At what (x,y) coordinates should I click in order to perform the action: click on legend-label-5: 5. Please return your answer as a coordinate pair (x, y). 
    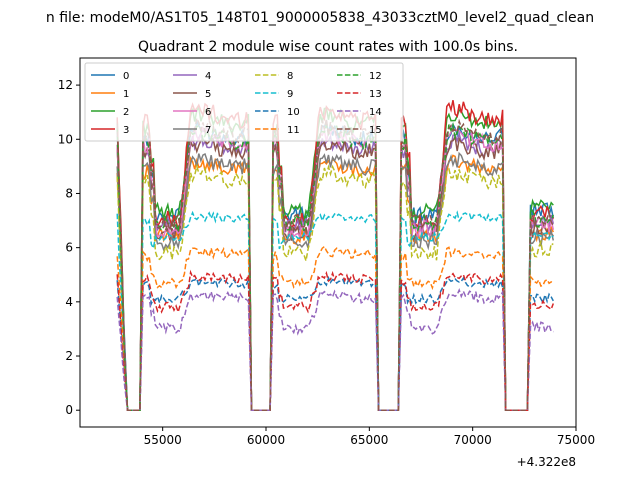
    Looking at the image, I should click on (208, 94).